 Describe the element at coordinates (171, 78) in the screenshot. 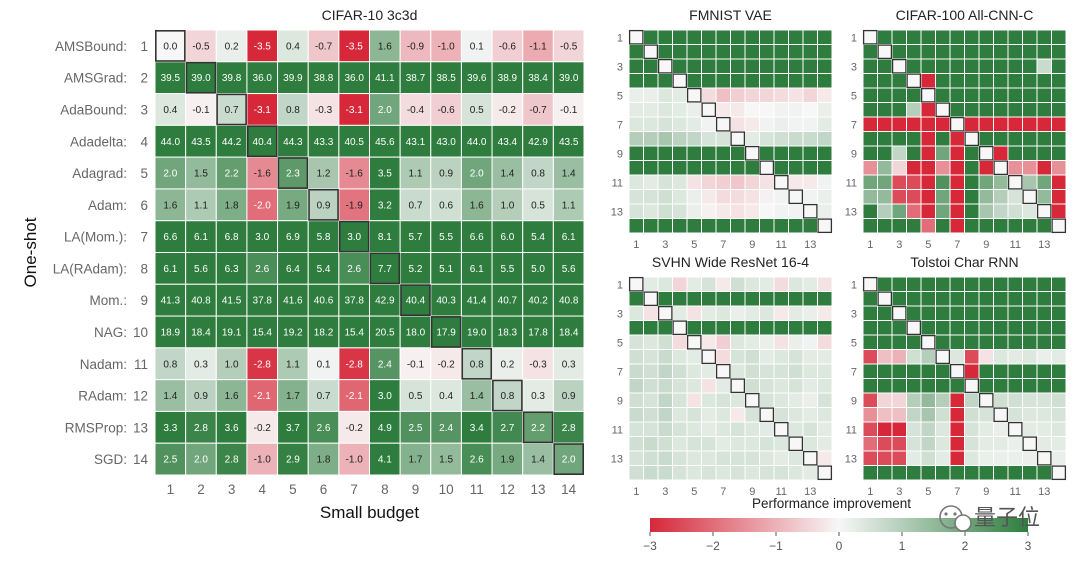

I see `cell-value: 39.5` at that location.